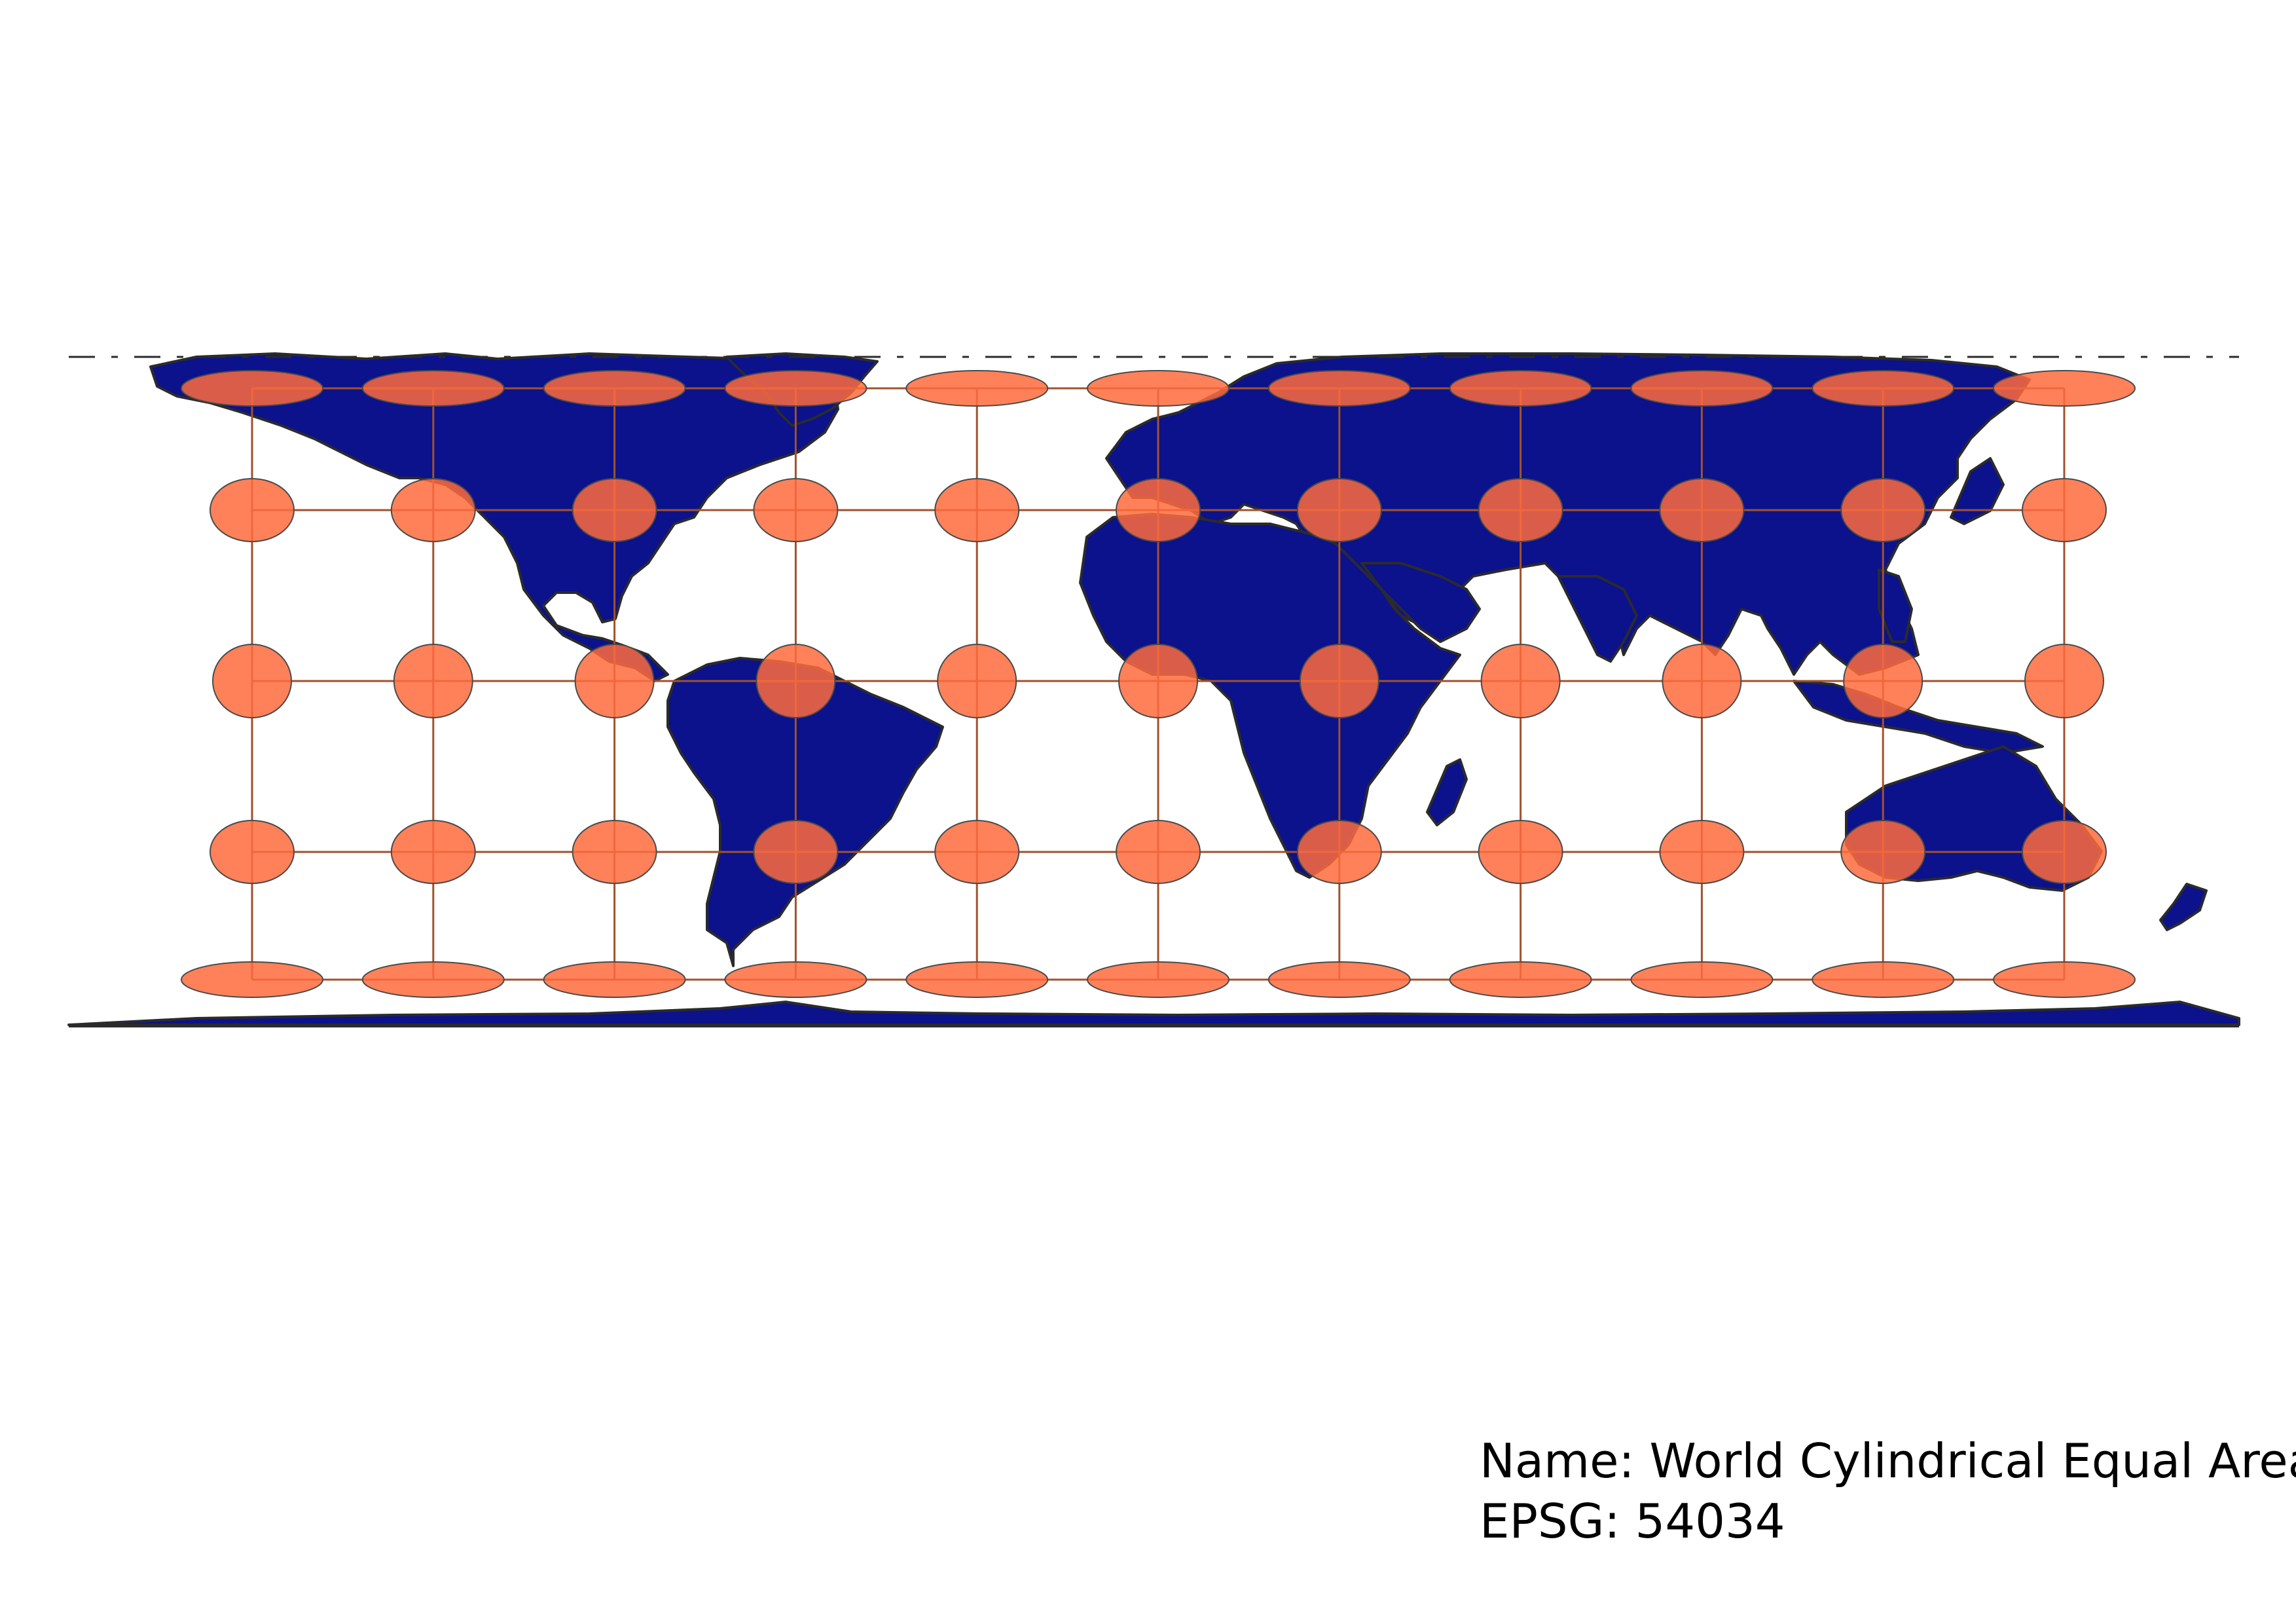 The height and width of the screenshot is (1624, 2296). Describe the element at coordinates (1420, 602) in the screenshot. I see `arabia-landmass` at that location.